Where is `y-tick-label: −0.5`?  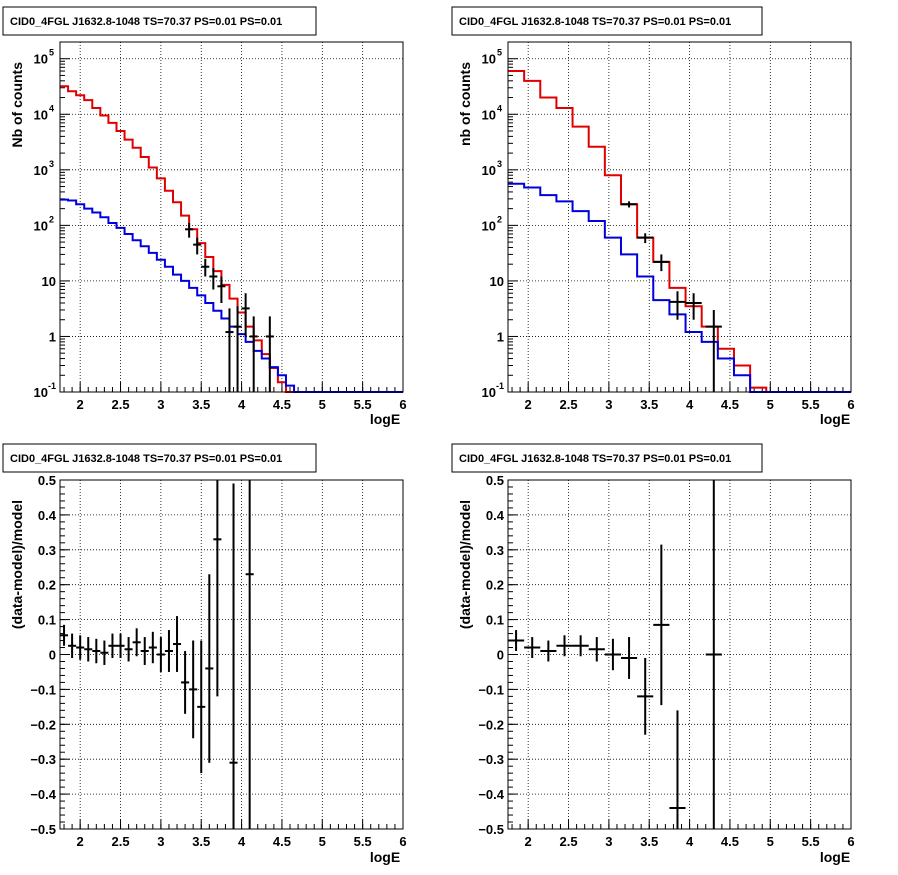
y-tick-label: −0.5 is located at coordinates (43, 829).